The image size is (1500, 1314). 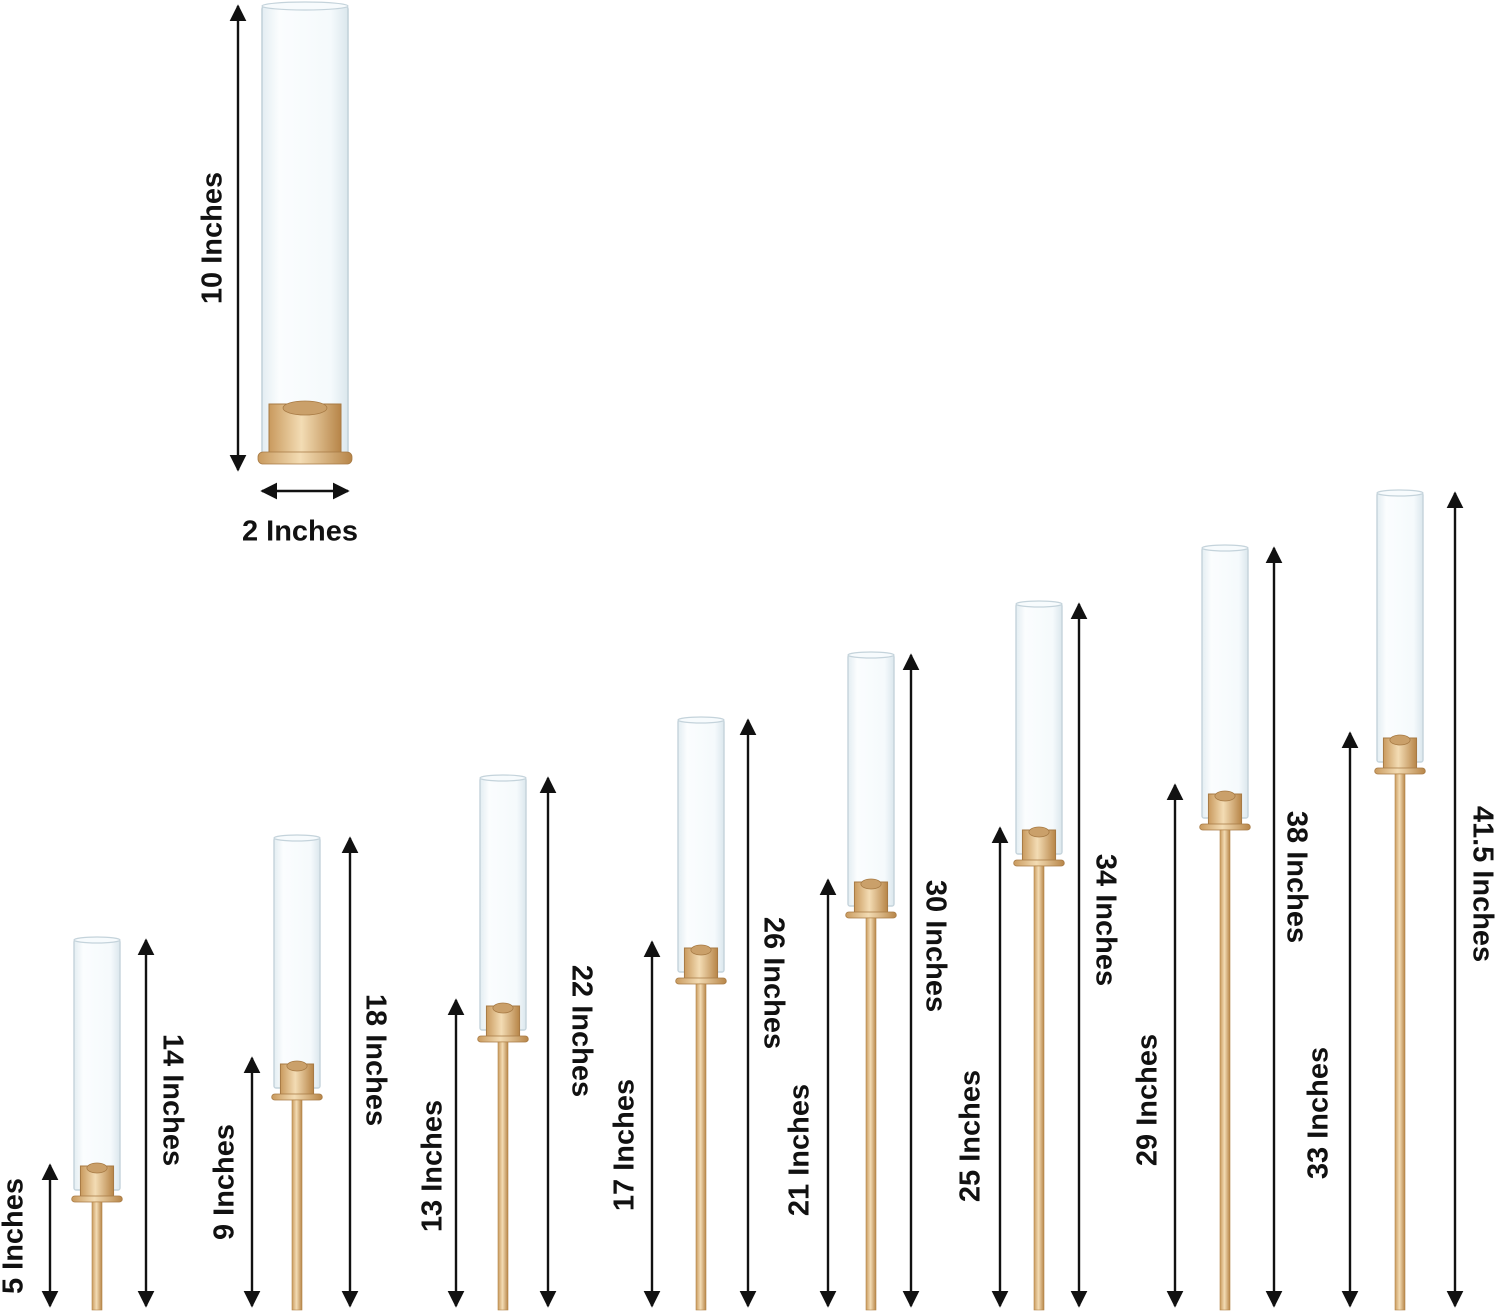 What do you see at coordinates (212, 238) in the screenshot?
I see `detail-height-label: 10 Inches` at bounding box center [212, 238].